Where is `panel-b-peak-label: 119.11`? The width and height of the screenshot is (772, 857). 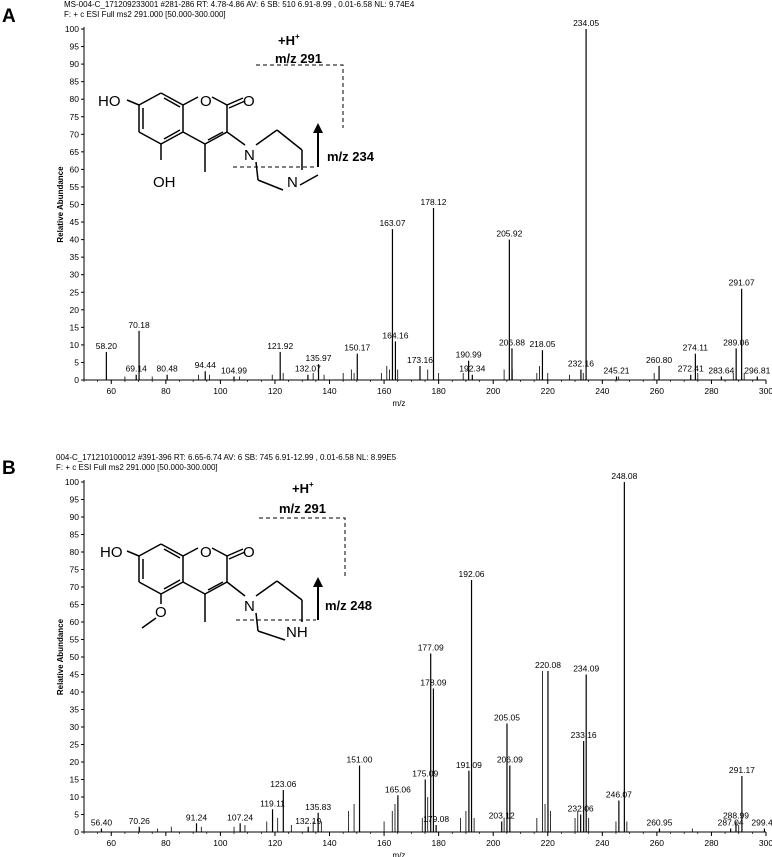 panel-b-peak-label: 119.11 is located at coordinates (272, 803).